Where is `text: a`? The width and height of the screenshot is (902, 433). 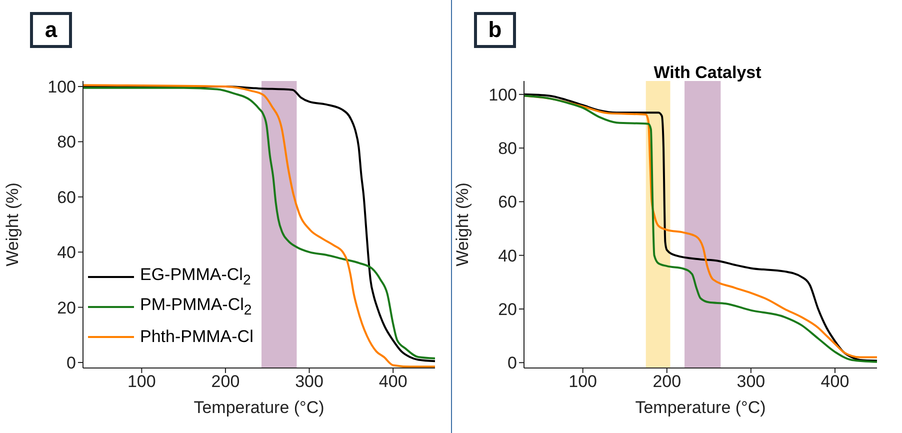 text: a is located at coordinates (51, 30).